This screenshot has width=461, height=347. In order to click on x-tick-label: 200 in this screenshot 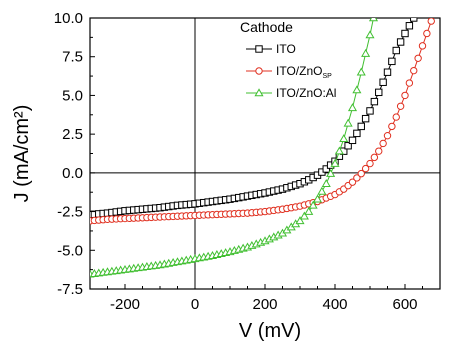, I will do `click(264, 304)`.